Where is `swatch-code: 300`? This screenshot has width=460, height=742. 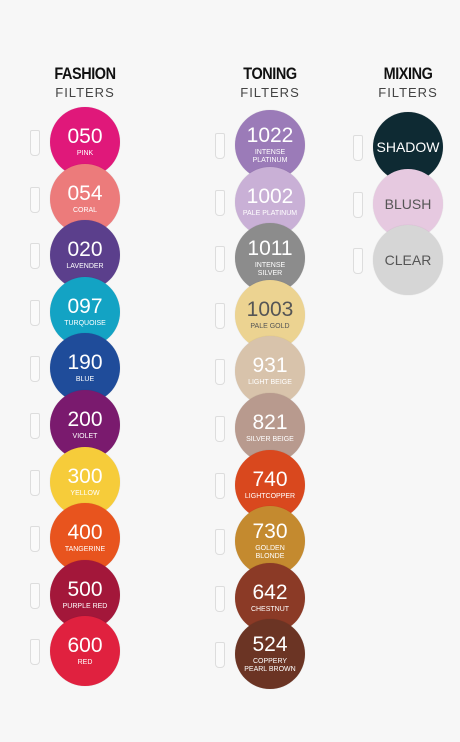 swatch-code: 300 is located at coordinates (85, 476).